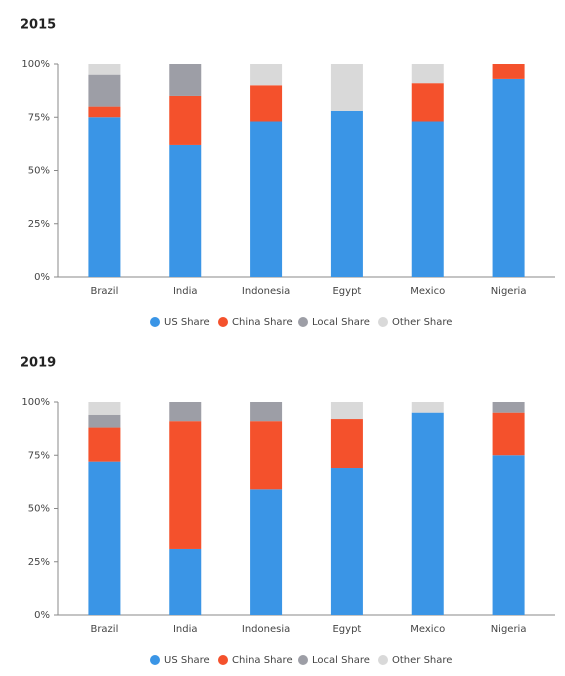 This screenshot has width=565, height=676. Describe the element at coordinates (38, 363) in the screenshot. I see `chart-title: 2019` at that location.